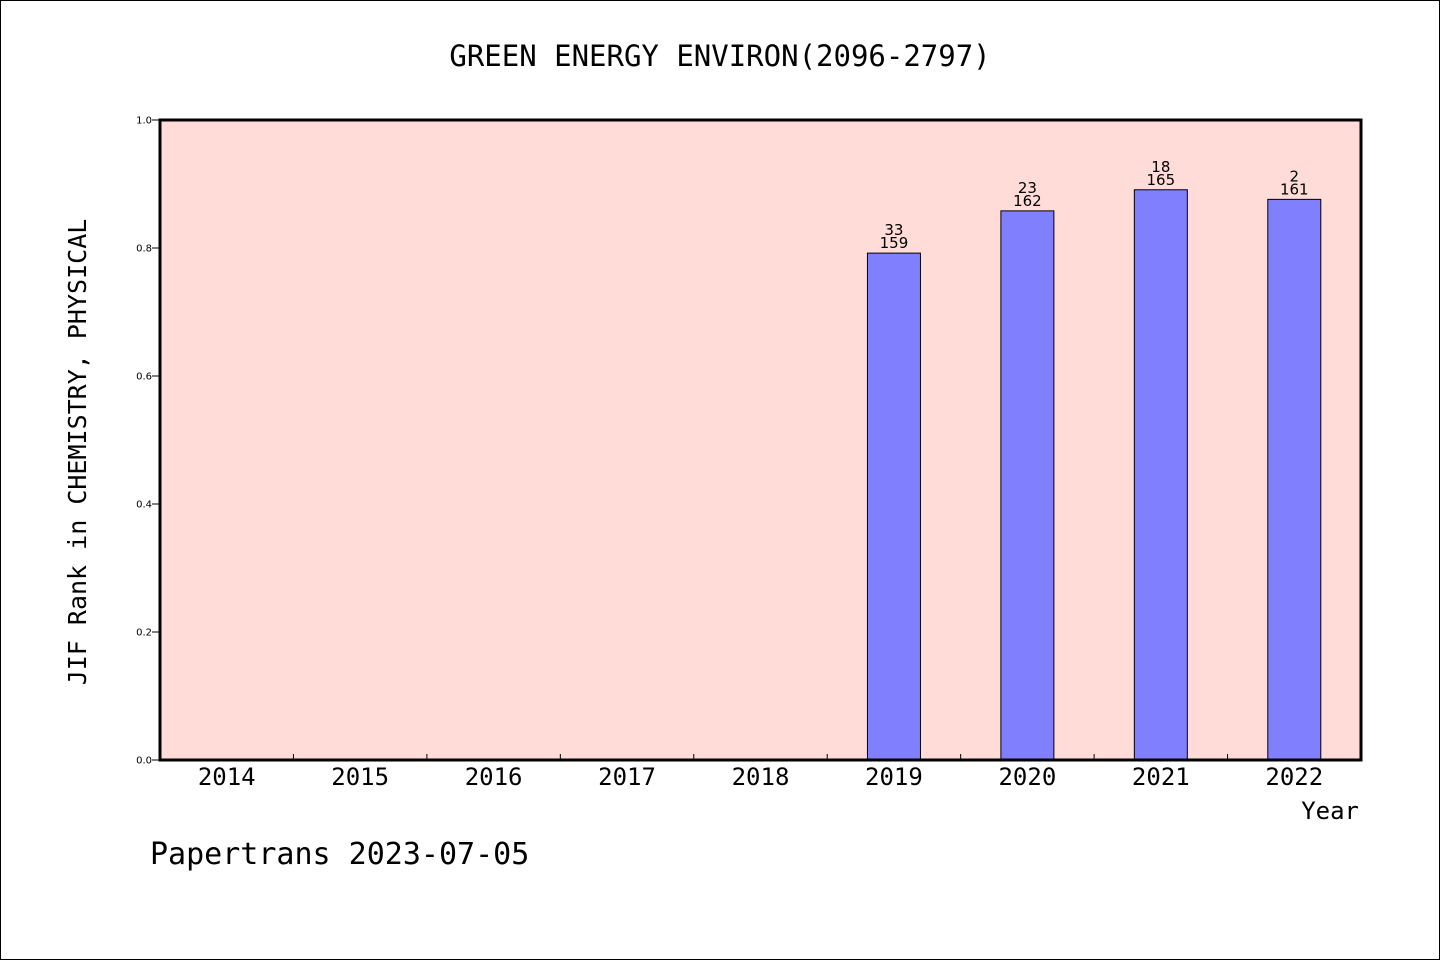 This screenshot has height=960, width=1440. I want to click on chart-title: GREEN ENERGY ENVIRON(2096-2797), so click(719, 56).